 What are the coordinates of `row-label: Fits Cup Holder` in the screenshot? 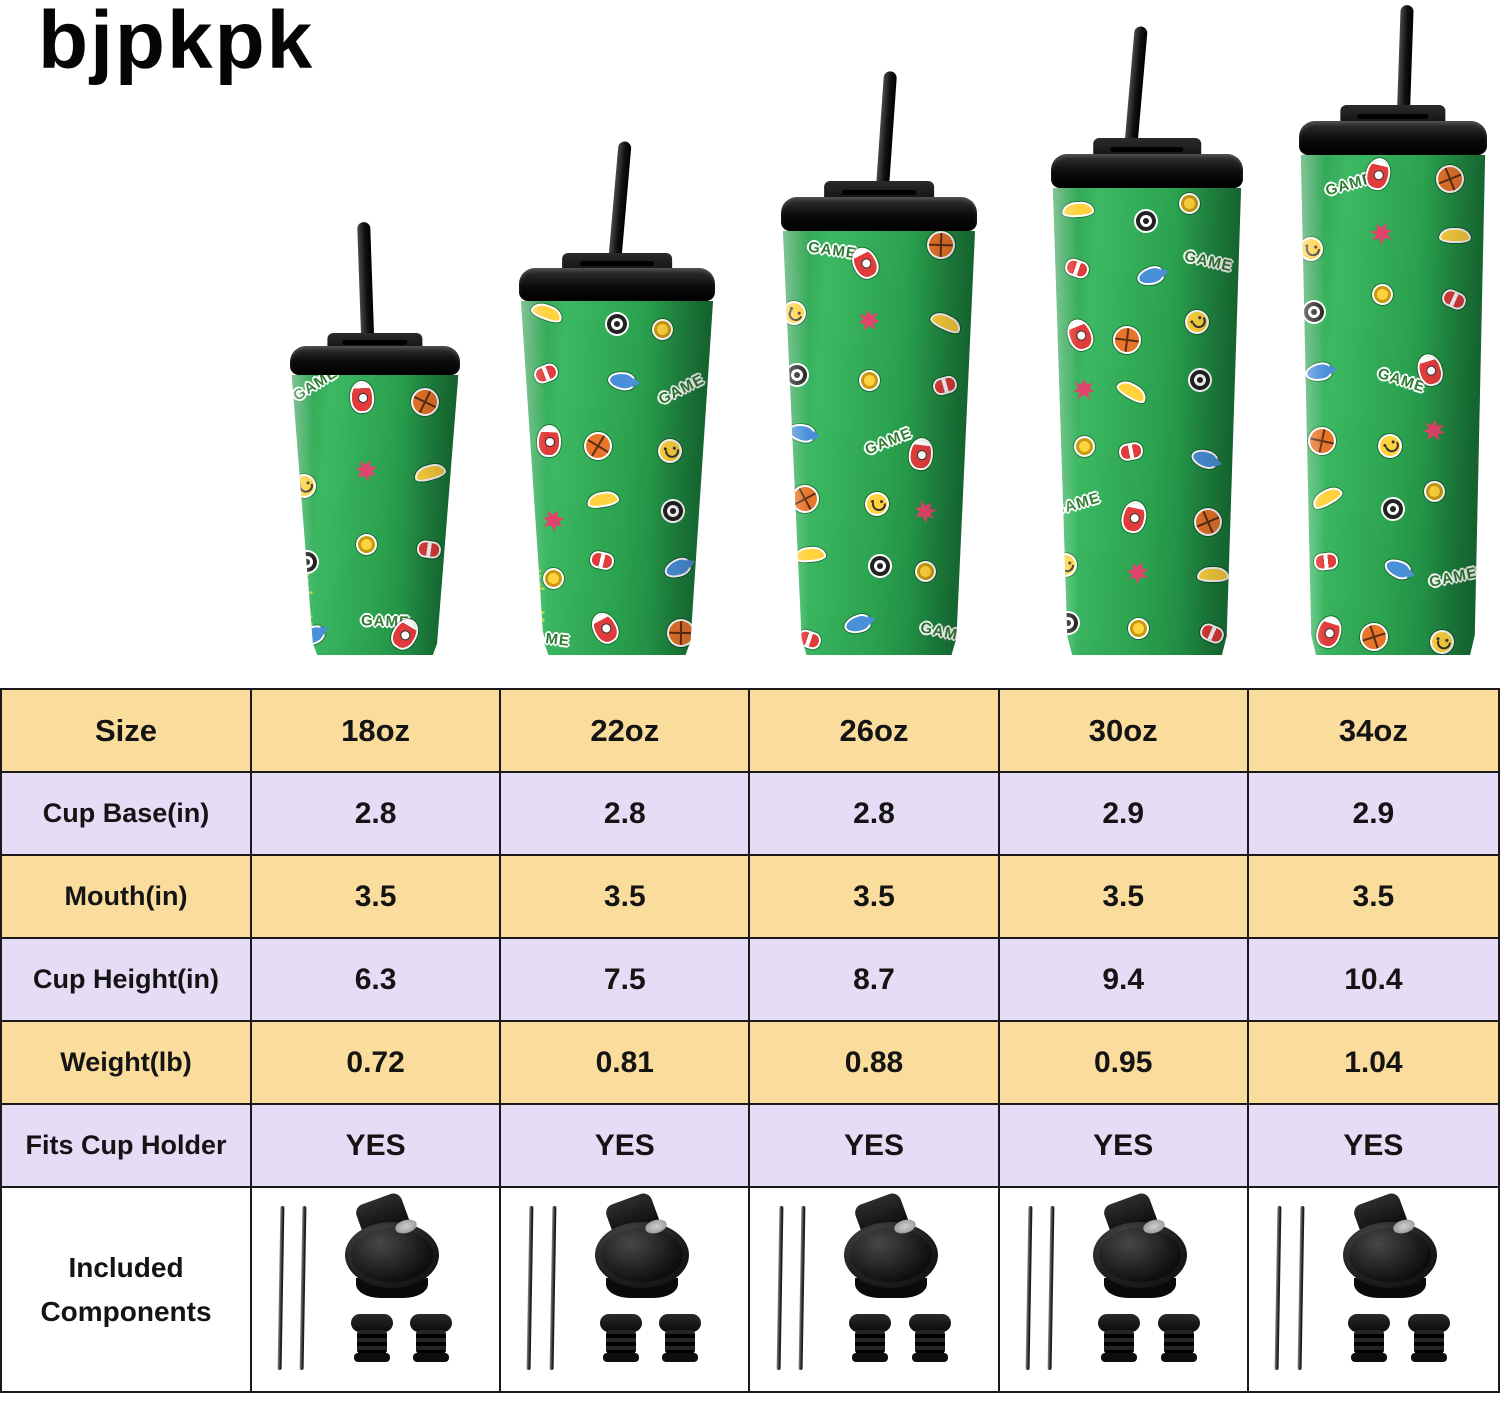 It's located at (127, 1146).